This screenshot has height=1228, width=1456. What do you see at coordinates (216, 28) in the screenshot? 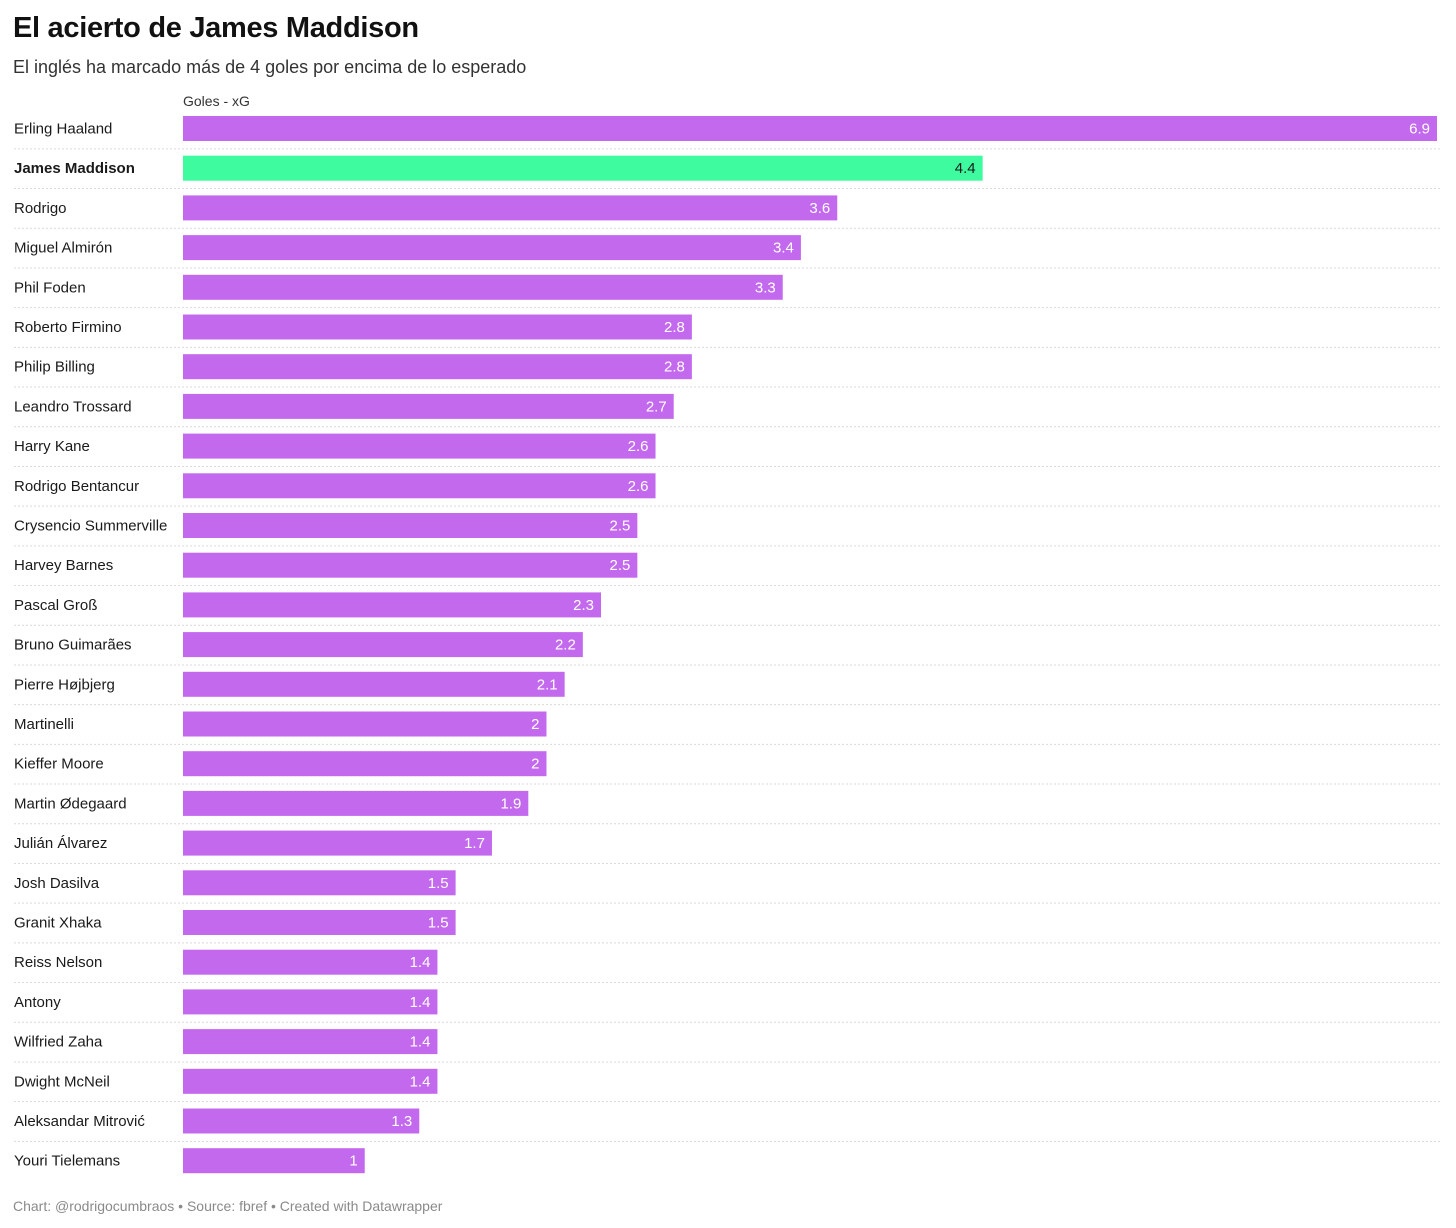
I see `chart-title: El acierto de James Maddison` at bounding box center [216, 28].